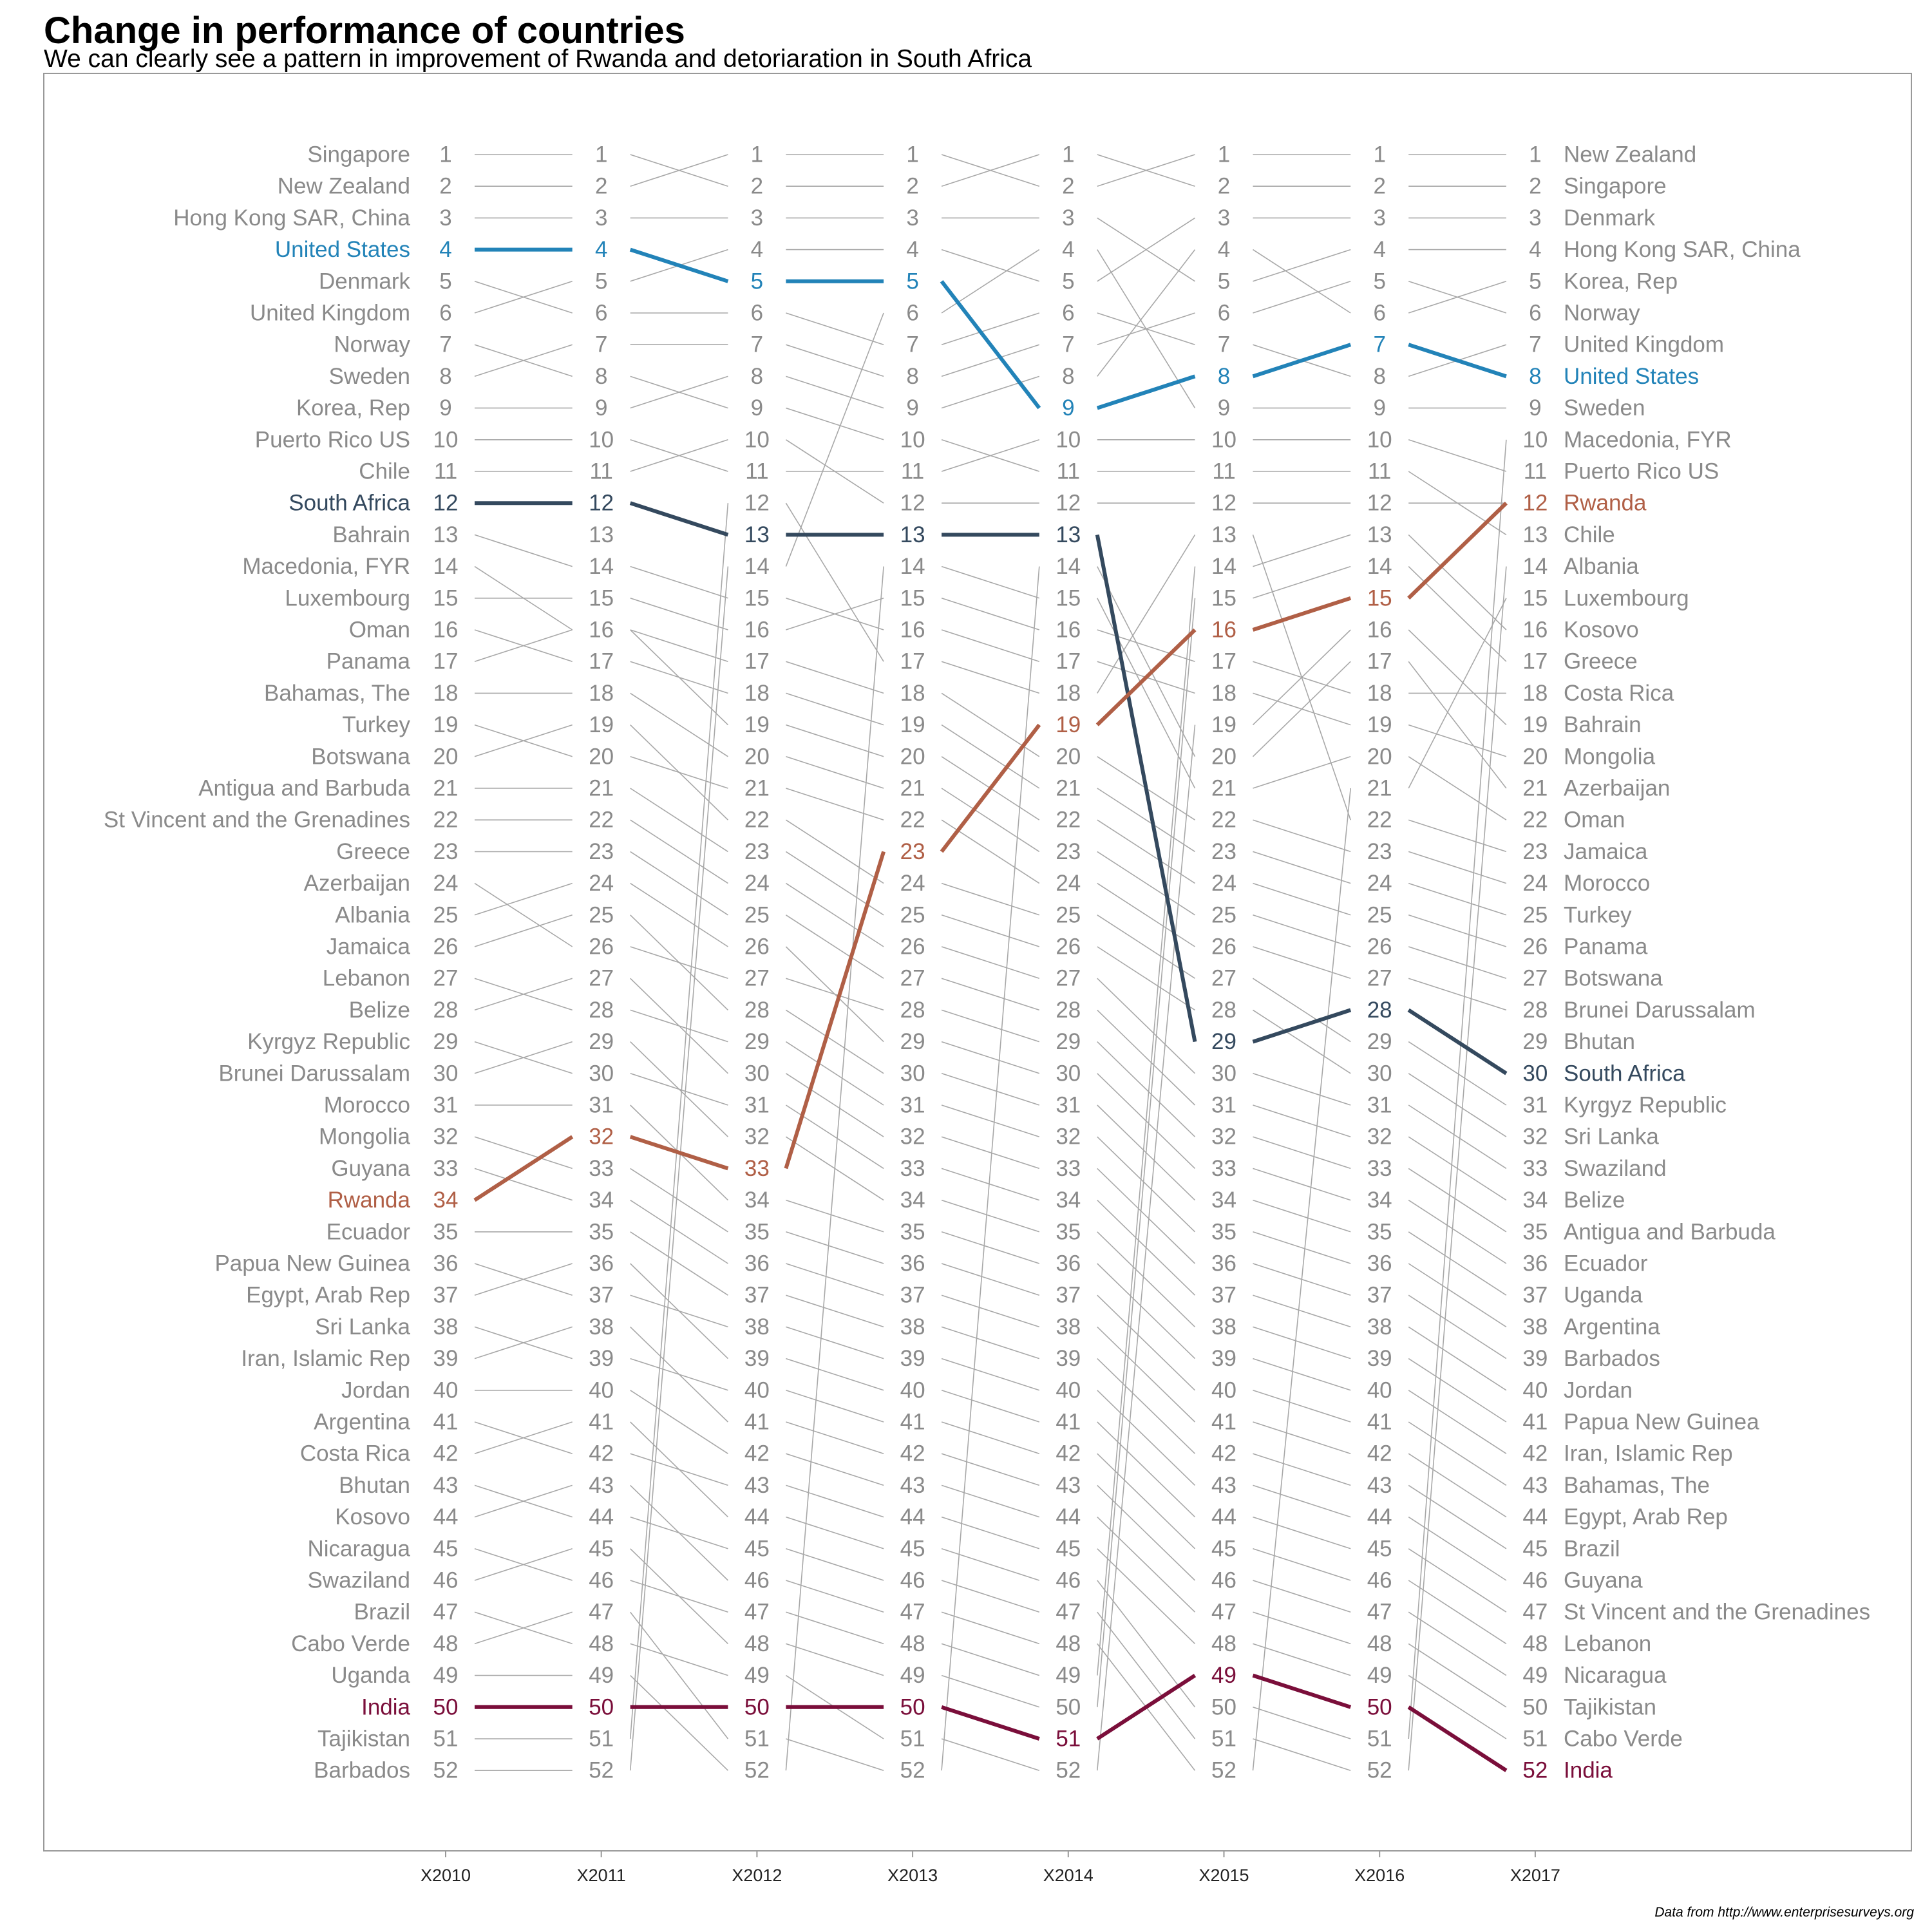 This screenshot has height=1932, width=1932. Describe the element at coordinates (990, 1533) in the screenshot. I see `series-41-segment-X2013` at that location.